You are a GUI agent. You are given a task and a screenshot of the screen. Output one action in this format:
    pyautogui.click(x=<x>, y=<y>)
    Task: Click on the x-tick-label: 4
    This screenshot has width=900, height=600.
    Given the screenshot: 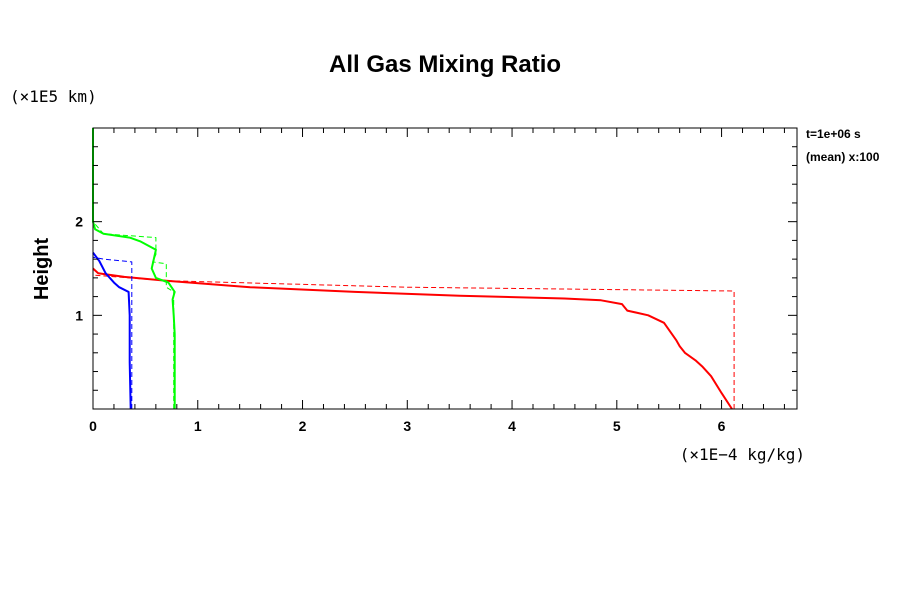 What is the action you would take?
    pyautogui.click(x=512, y=426)
    